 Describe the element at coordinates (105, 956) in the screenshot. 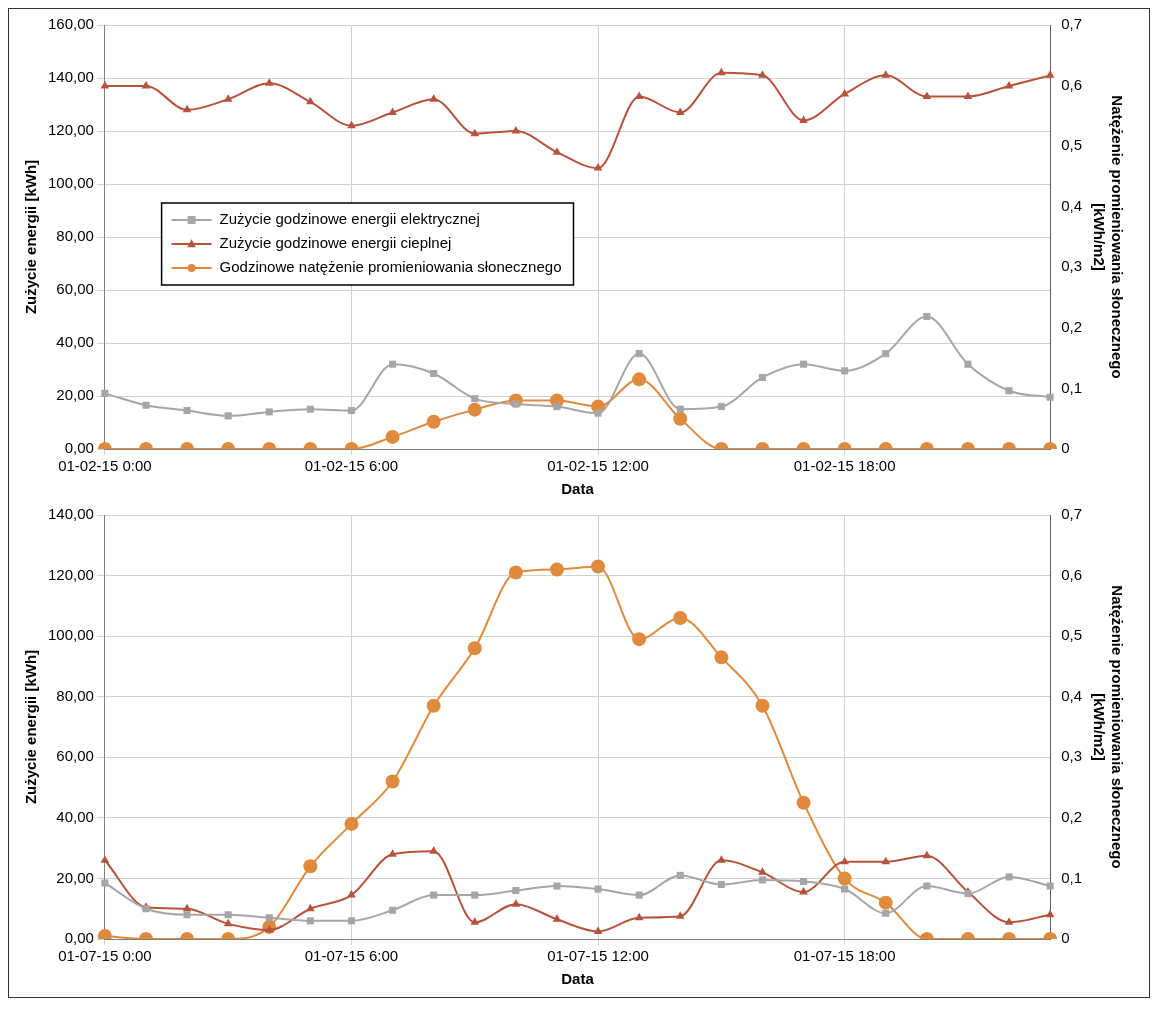

I see `x-tick-label: 01-07-15 0:00` at that location.